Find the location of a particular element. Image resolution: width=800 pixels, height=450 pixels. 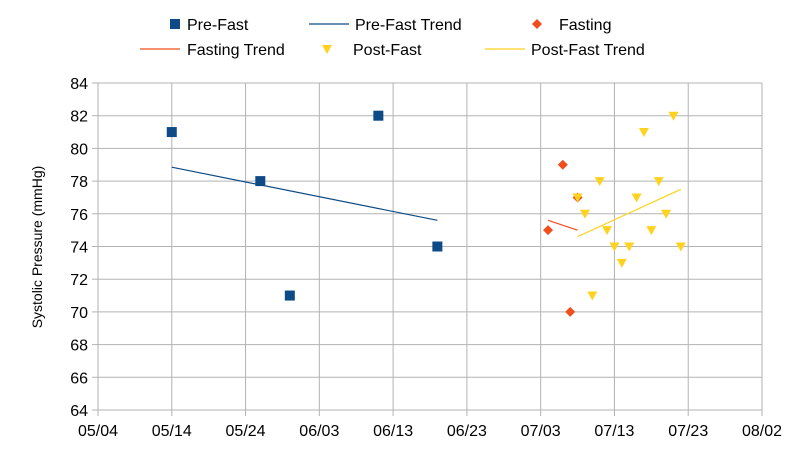

legend-post-fast-label: Post-Fast is located at coordinates (387, 50).